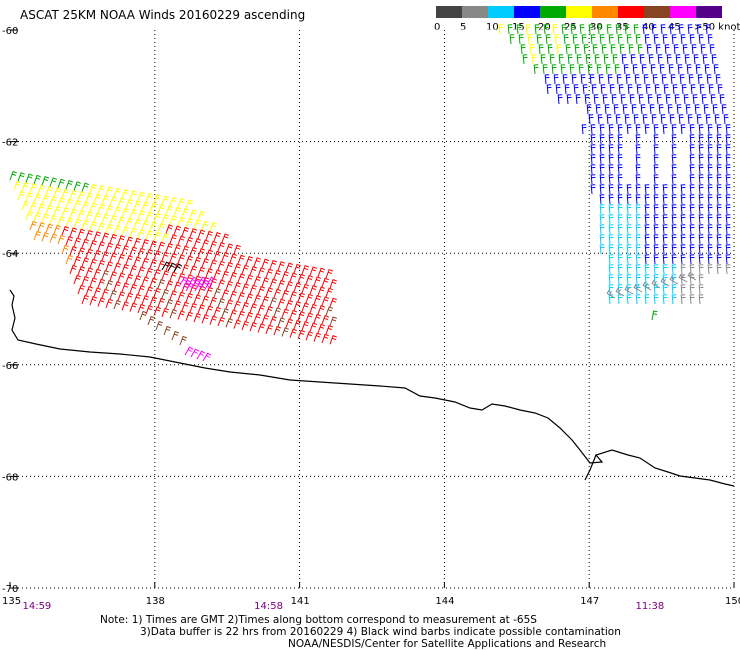 The width and height of the screenshot is (740, 650). I want to click on colorbar-swatch, so click(527, 12).